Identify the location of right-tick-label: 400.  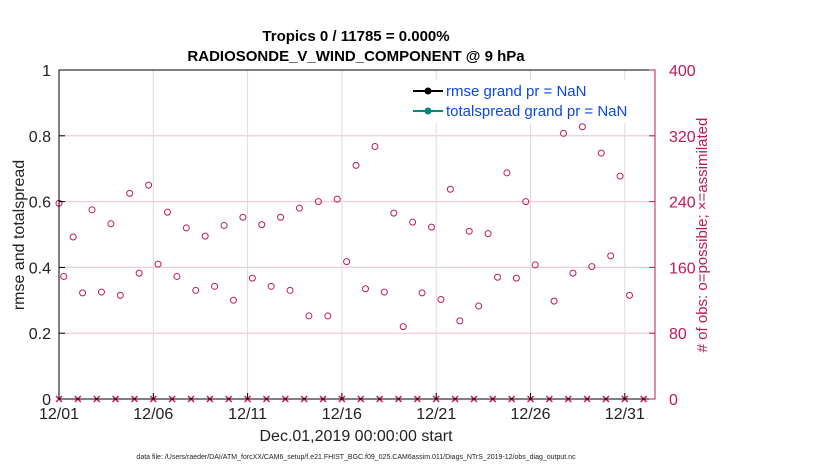
(682, 71).